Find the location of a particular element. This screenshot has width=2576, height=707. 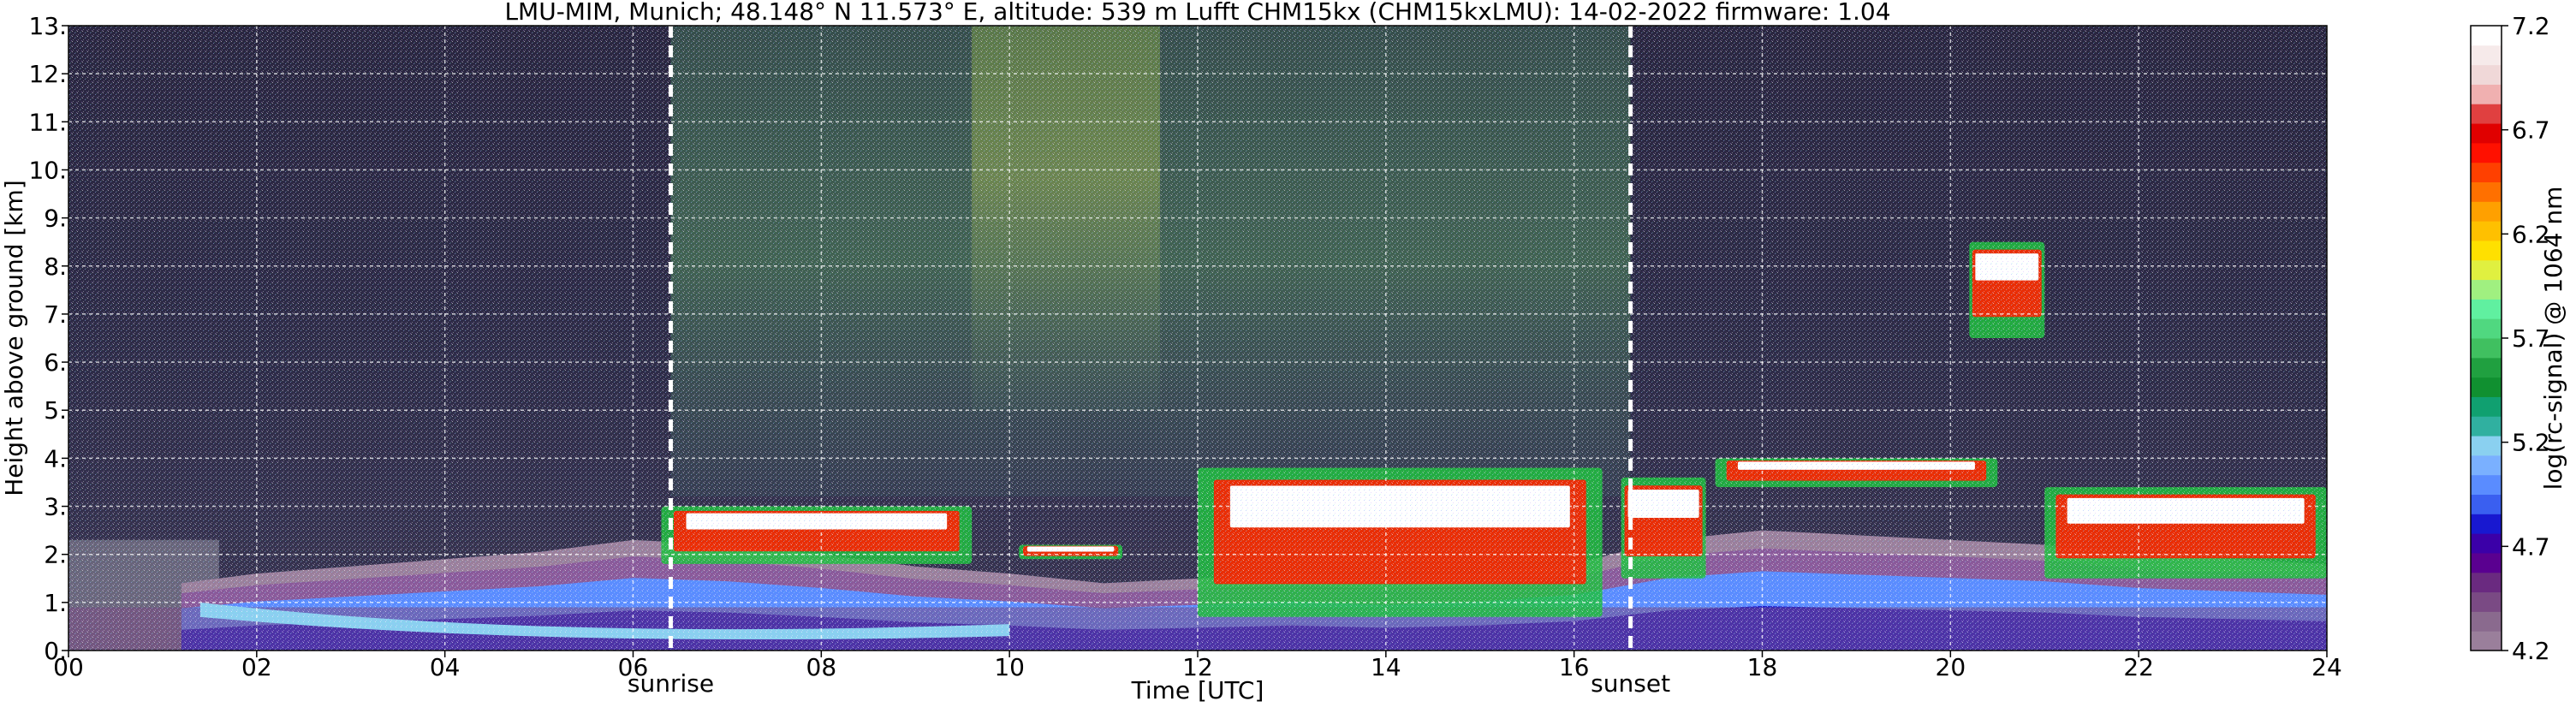

colorbar-tick-label: 5.2 is located at coordinates (2531, 443).